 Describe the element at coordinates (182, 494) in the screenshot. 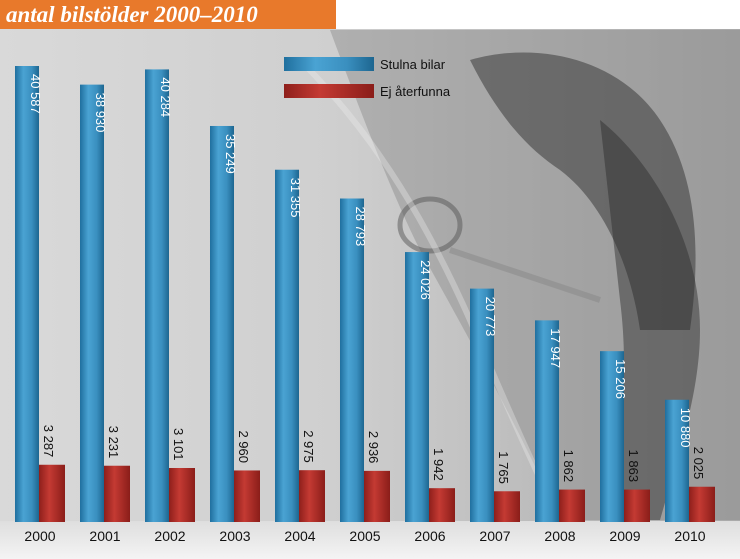

I see `bar-ej-aterfunna-2002` at that location.